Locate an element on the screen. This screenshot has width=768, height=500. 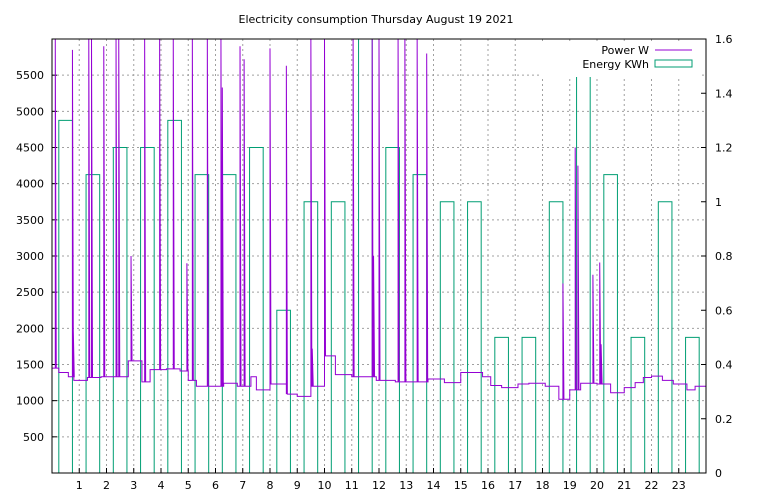
legend: Power W Energy KWh is located at coordinates (620, 59).